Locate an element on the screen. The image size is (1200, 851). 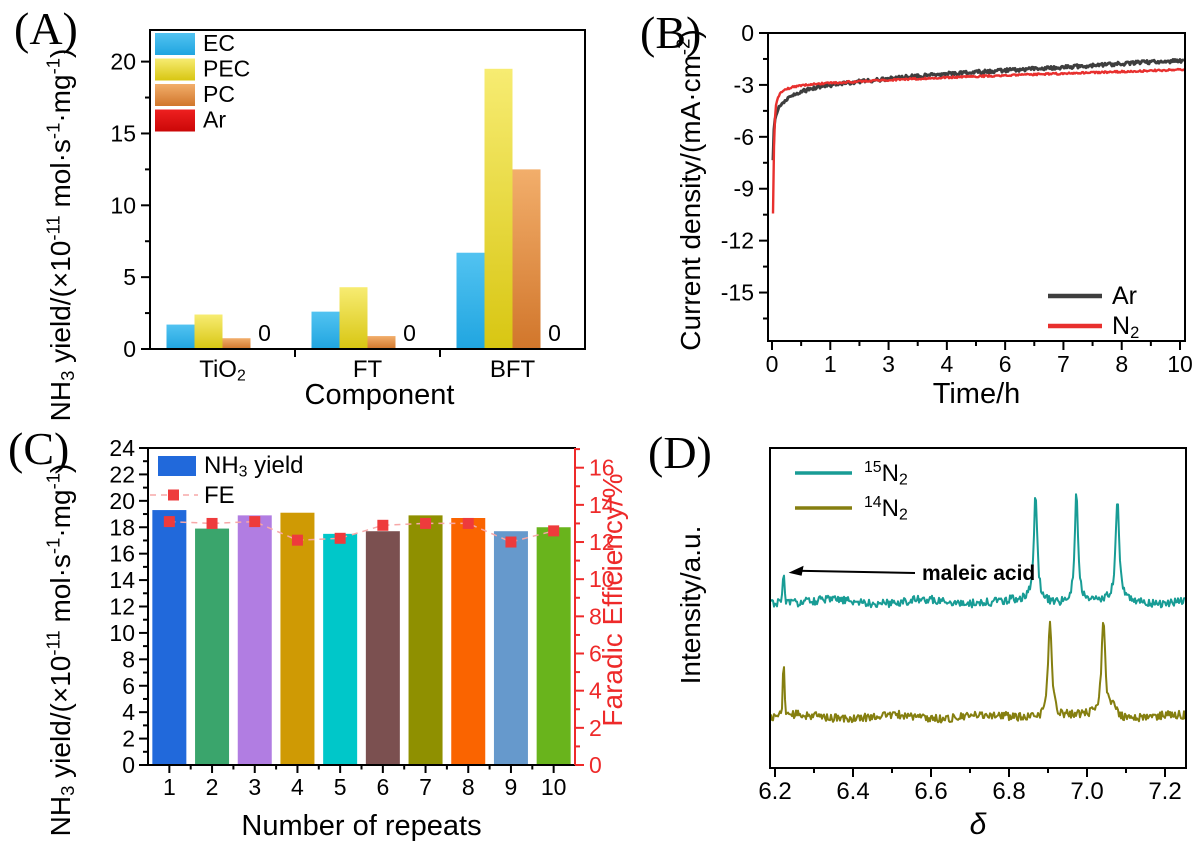
y-tick-label: 15 is located at coordinates (123, 133).